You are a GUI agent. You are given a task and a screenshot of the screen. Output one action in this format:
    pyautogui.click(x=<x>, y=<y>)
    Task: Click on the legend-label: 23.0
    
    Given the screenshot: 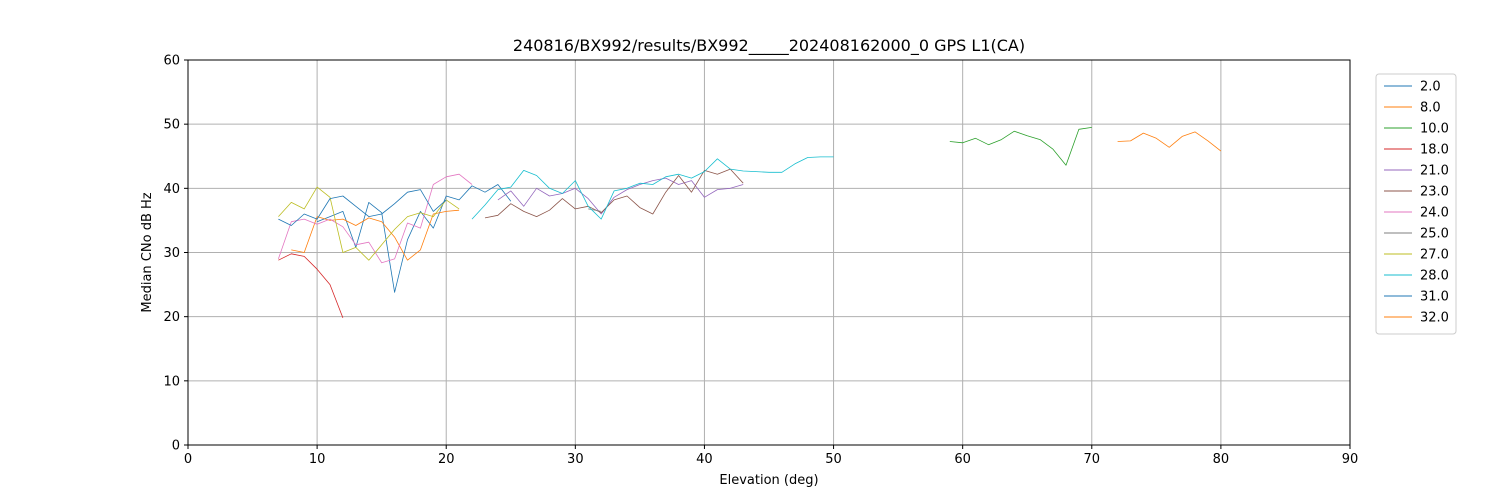 What is the action you would take?
    pyautogui.click(x=1434, y=192)
    